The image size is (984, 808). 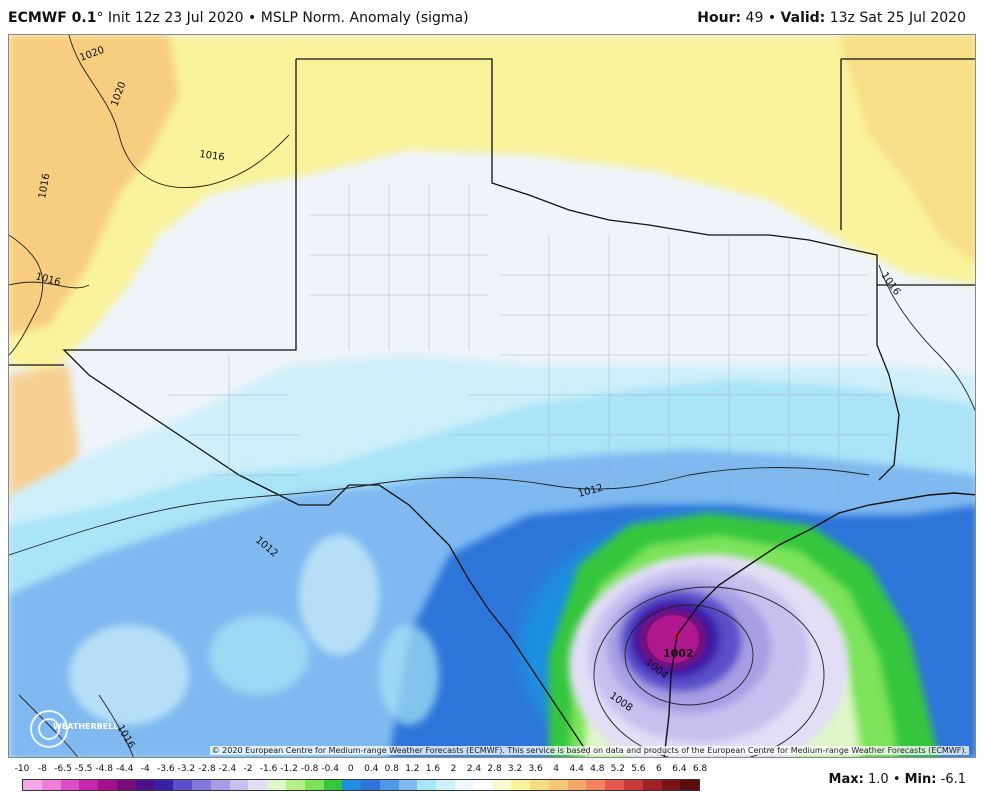 I want to click on legend-tick-label: 2, so click(x=453, y=769).